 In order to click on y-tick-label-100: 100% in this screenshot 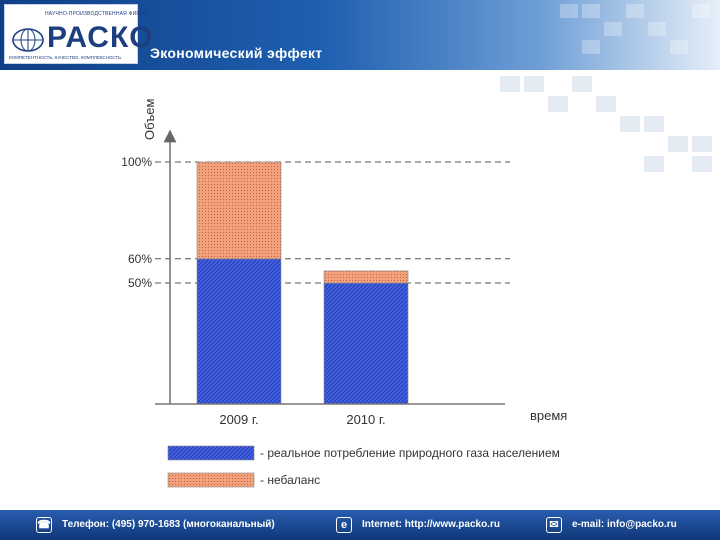, I will do `click(136, 162)`.